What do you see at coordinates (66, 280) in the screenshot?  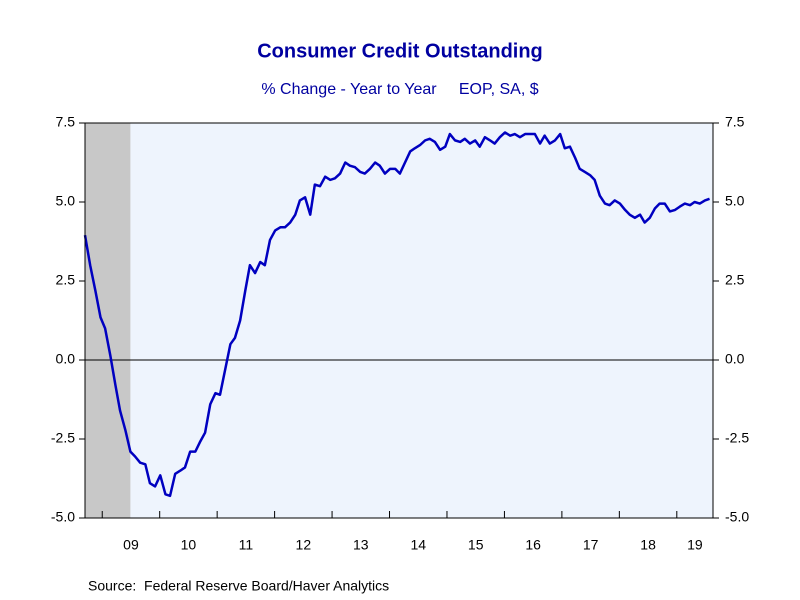 I see `y-tick-label: 2.5` at bounding box center [66, 280].